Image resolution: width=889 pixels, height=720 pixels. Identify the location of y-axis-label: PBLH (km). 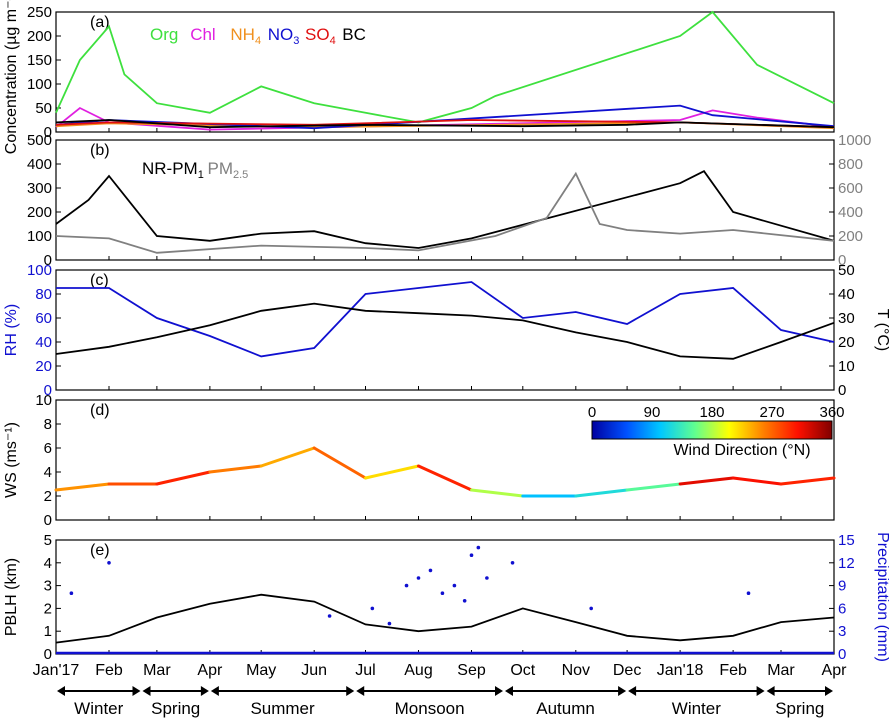
(11, 597).